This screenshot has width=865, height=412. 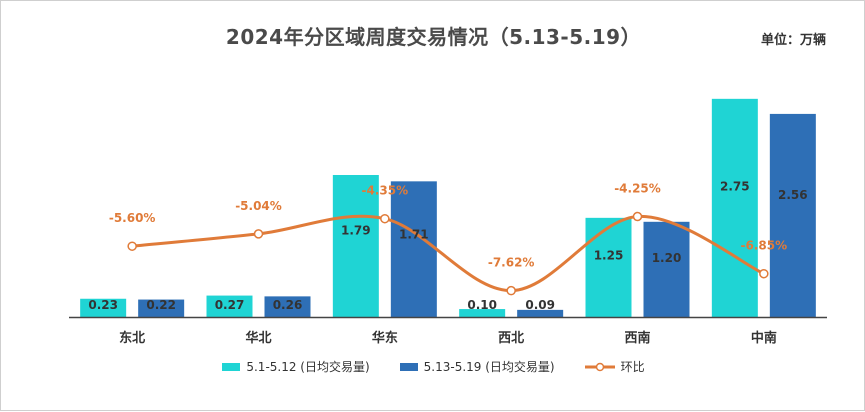 What do you see at coordinates (489, 367) in the screenshot?
I see `legend-label-series2: 5.13-5.19 (日均交易量)` at bounding box center [489, 367].